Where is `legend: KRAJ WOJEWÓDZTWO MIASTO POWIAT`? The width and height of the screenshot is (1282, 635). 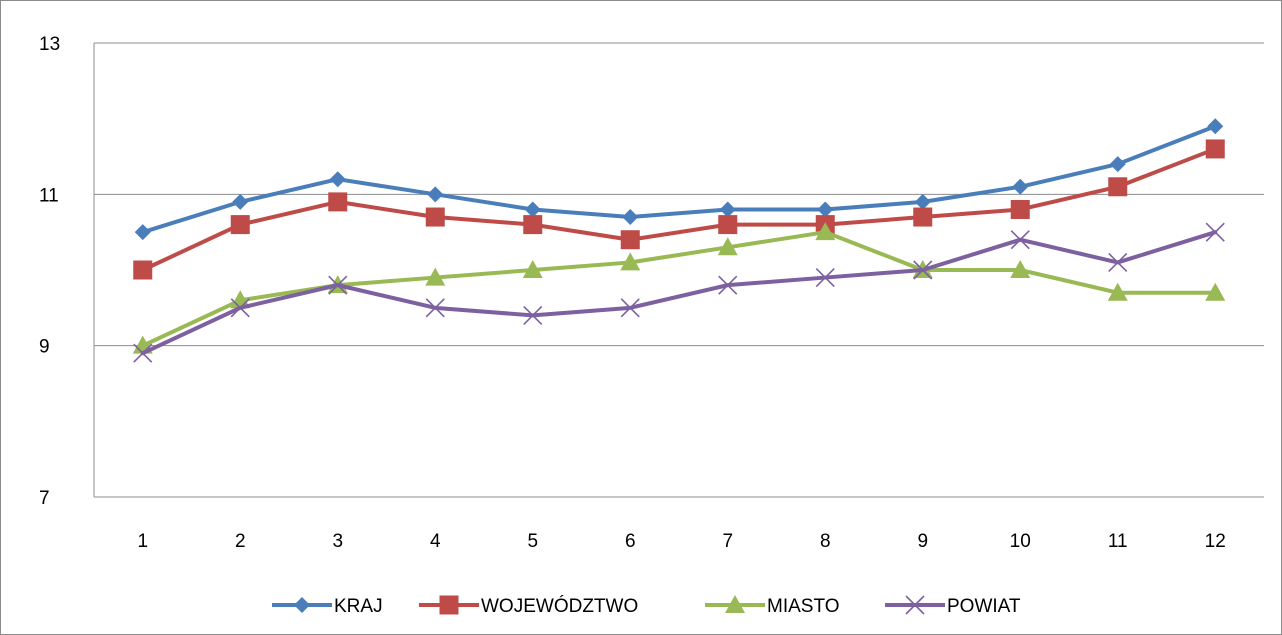
legend: KRAJ WOJEWÓDZTWO MIASTO POWIAT is located at coordinates (646, 606).